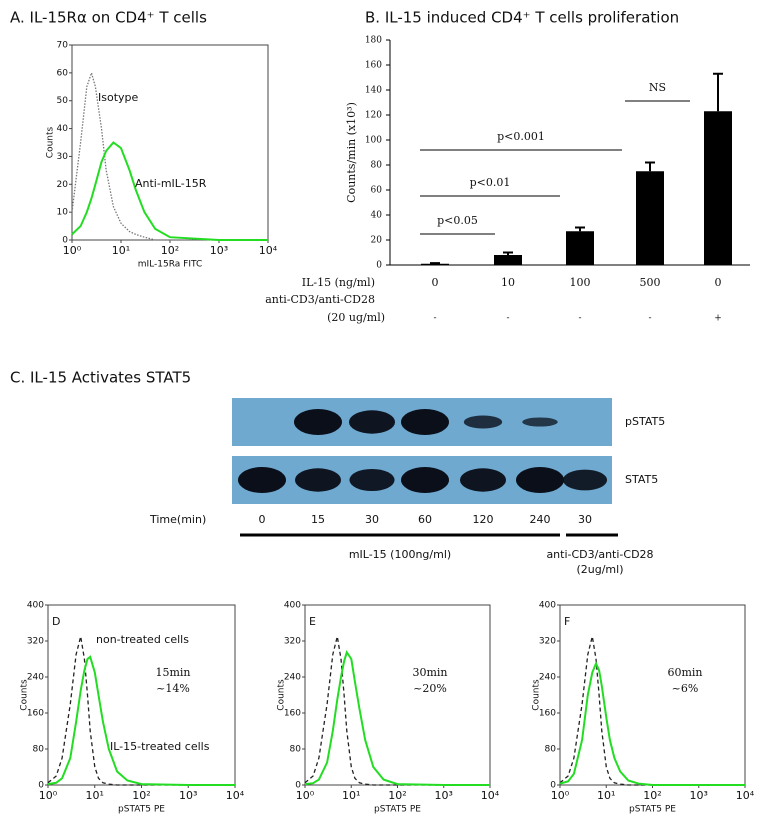 The height and width of the screenshot is (818, 776). What do you see at coordinates (351, 152) in the screenshot?
I see `y-axis-label: Counts/min (x10³)` at bounding box center [351, 152].